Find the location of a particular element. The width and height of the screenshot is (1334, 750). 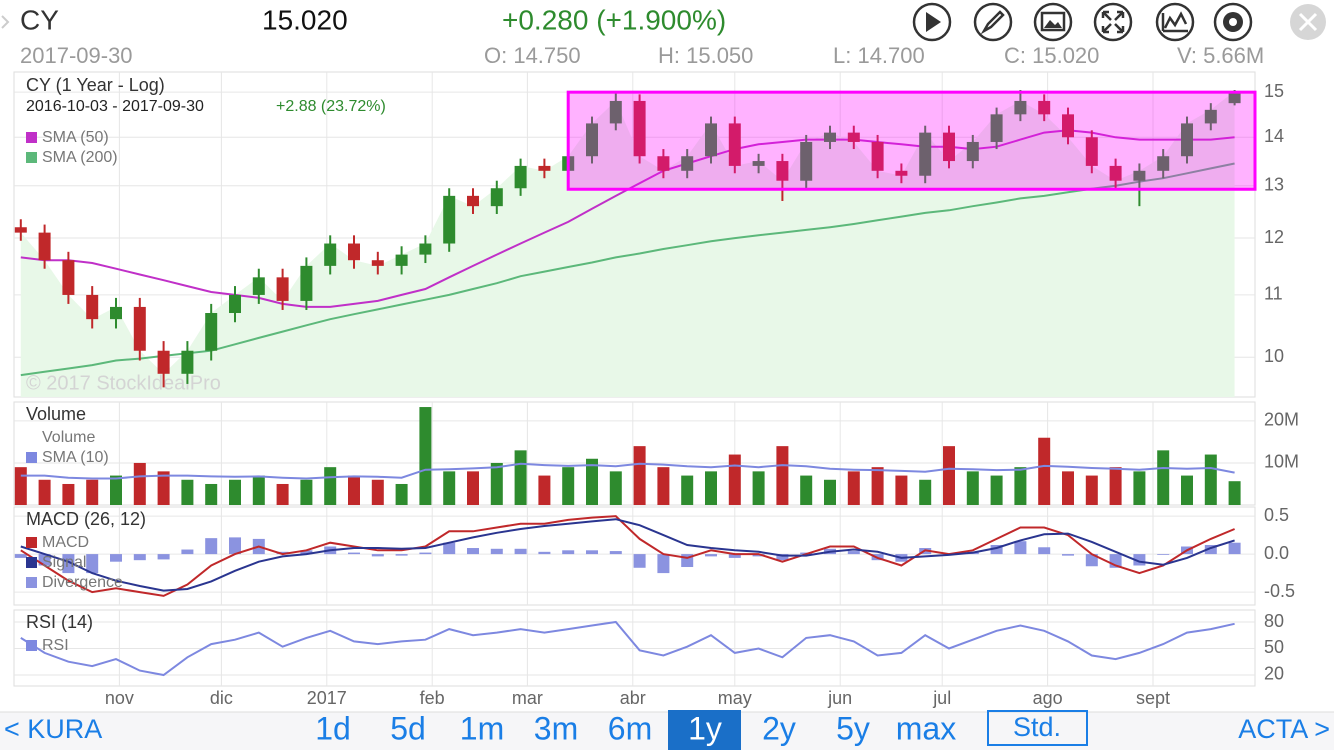

x-tick-label: dic is located at coordinates (221, 698).